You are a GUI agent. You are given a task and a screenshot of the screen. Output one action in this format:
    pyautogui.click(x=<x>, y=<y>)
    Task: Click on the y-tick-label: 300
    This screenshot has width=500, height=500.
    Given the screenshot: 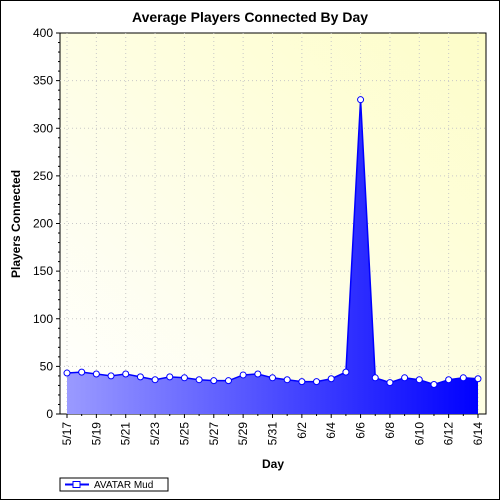 What is the action you would take?
    pyautogui.click(x=43, y=128)
    